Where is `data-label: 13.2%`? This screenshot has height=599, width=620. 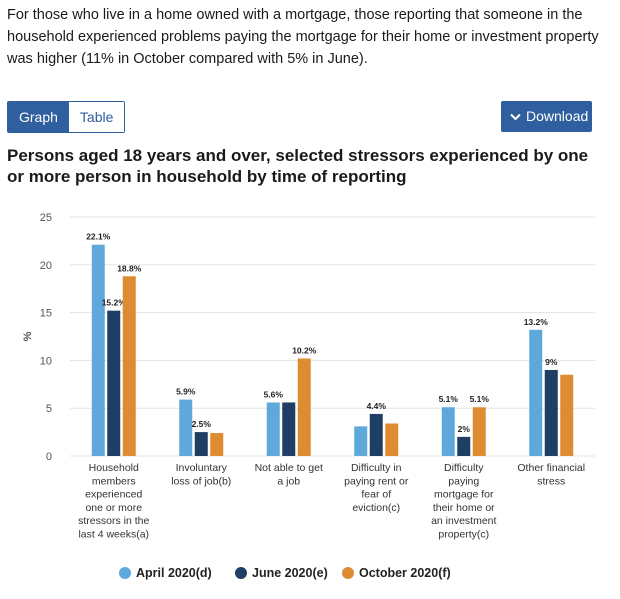 data-label: 13.2% is located at coordinates (536, 322).